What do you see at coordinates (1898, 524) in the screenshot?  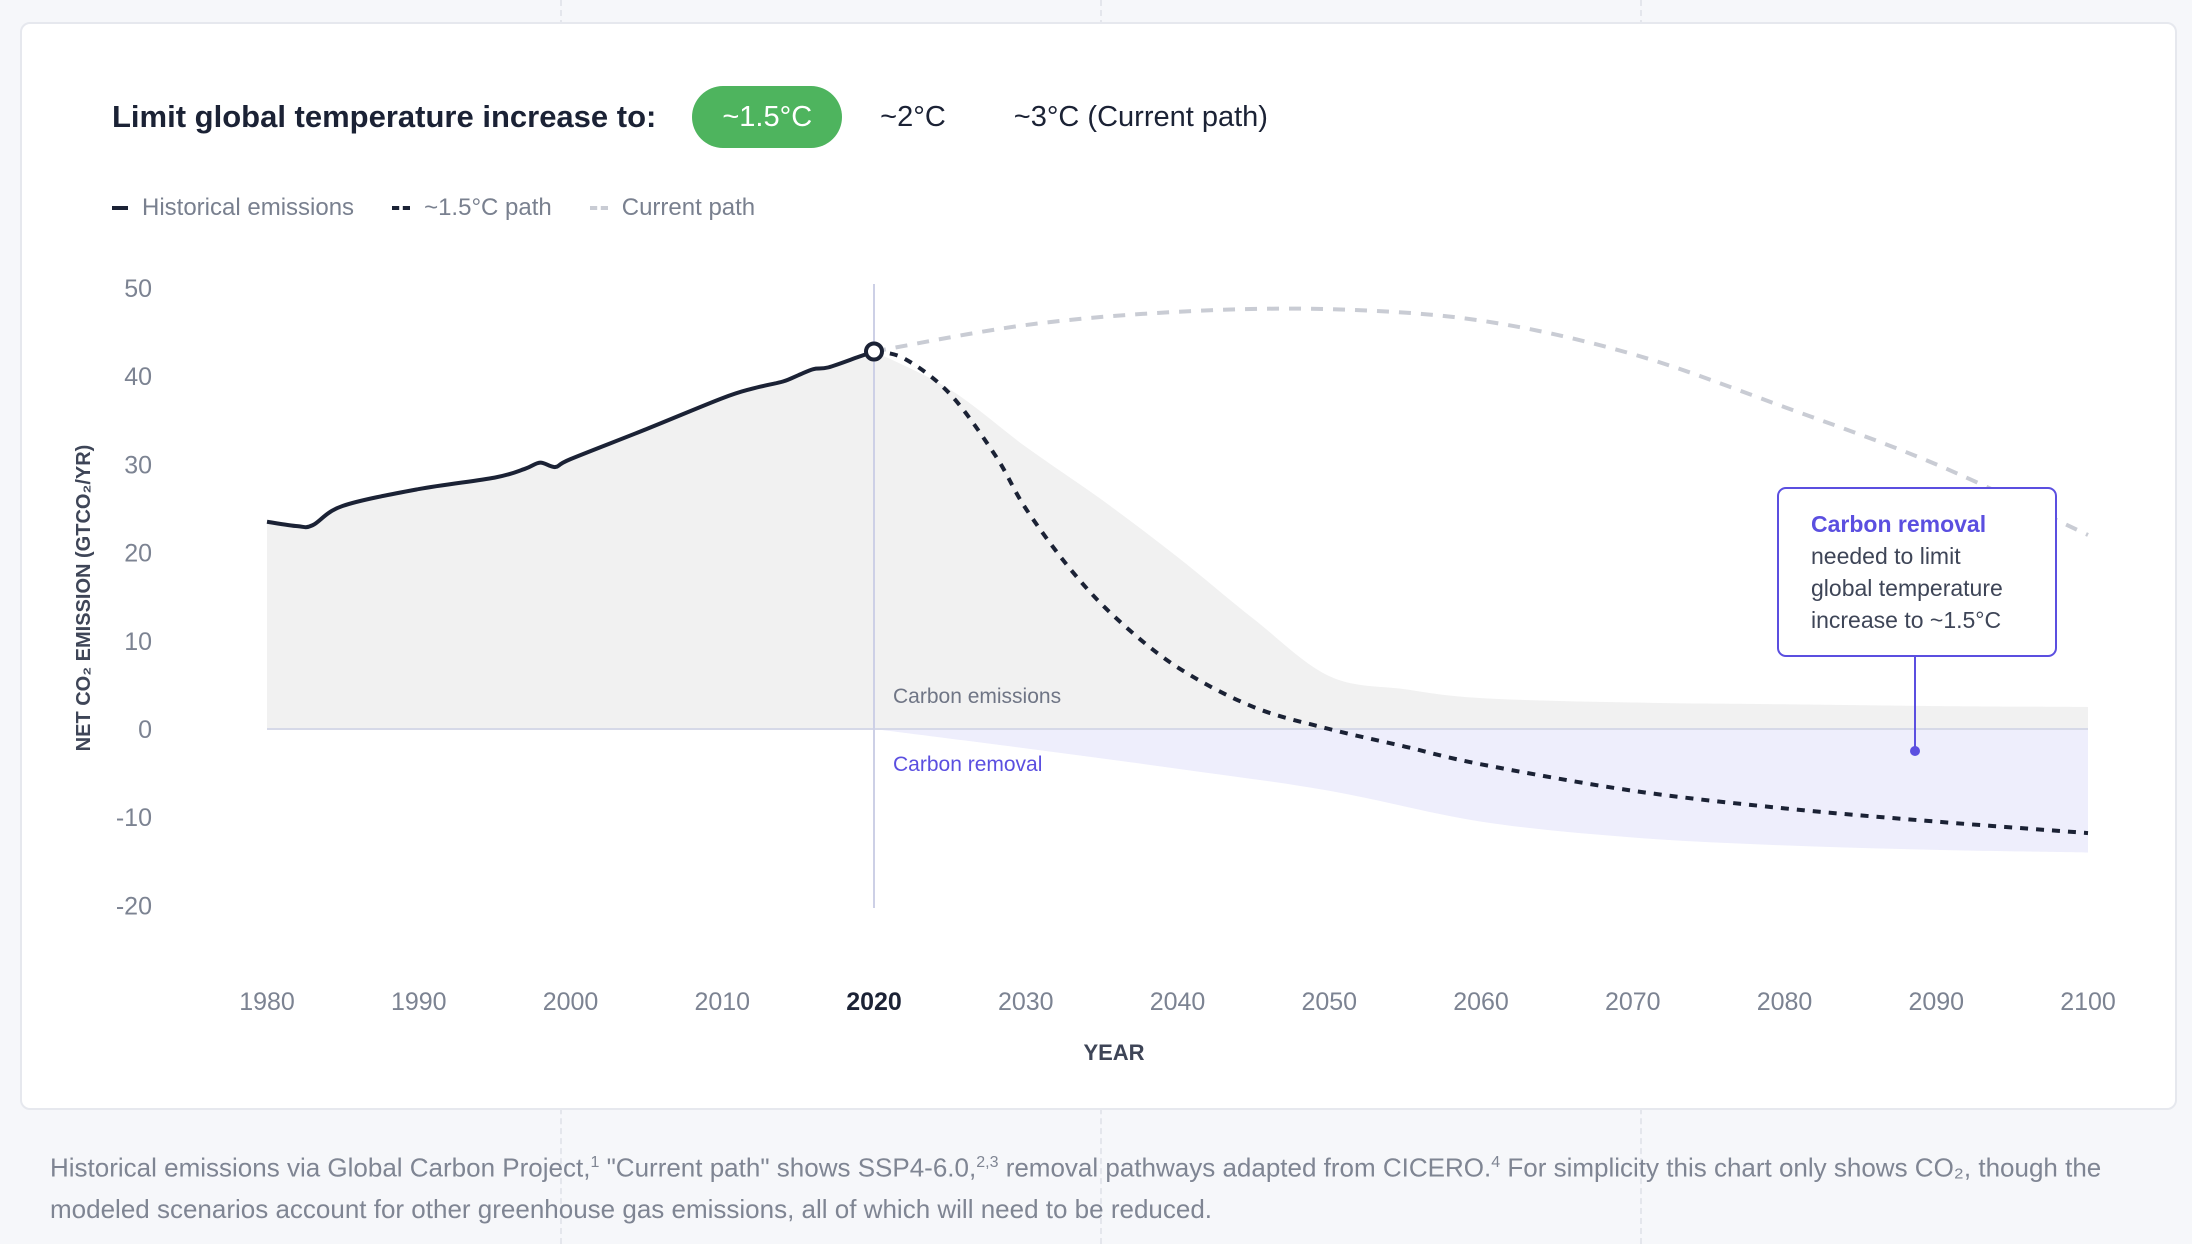 I see `callout-title: Carbon removal` at bounding box center [1898, 524].